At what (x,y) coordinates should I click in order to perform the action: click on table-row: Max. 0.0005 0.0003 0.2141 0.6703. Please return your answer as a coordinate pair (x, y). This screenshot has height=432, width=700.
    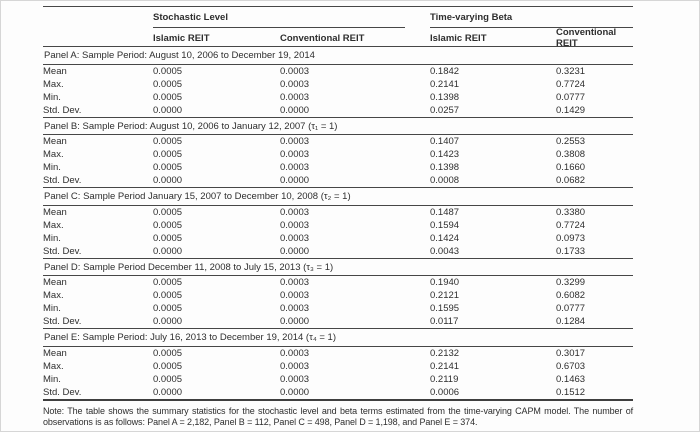
    Looking at the image, I should click on (338, 366).